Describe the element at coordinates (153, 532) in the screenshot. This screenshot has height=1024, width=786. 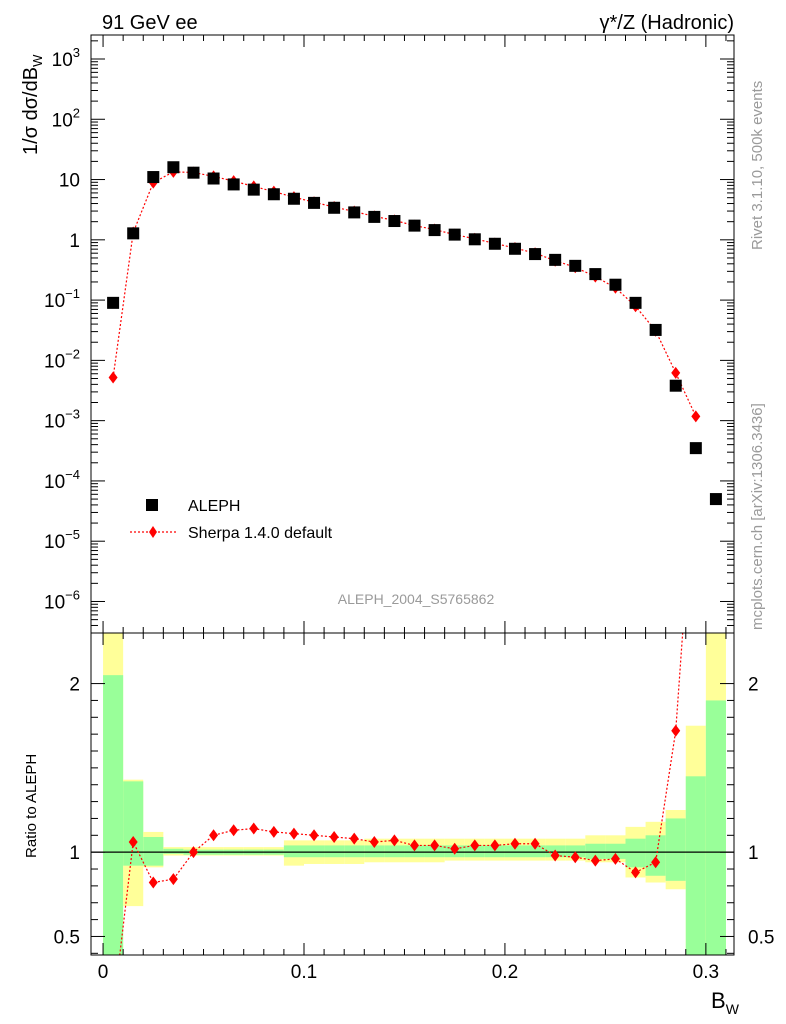
I see `legend-mc-marker` at that location.